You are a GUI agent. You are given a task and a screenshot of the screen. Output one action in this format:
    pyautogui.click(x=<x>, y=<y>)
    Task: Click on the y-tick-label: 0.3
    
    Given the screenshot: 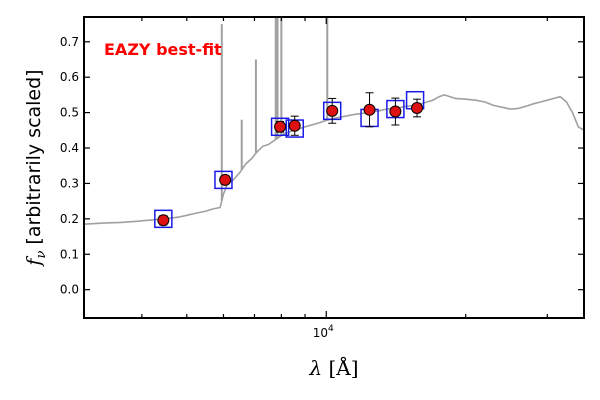 What is the action you would take?
    pyautogui.click(x=69, y=183)
    